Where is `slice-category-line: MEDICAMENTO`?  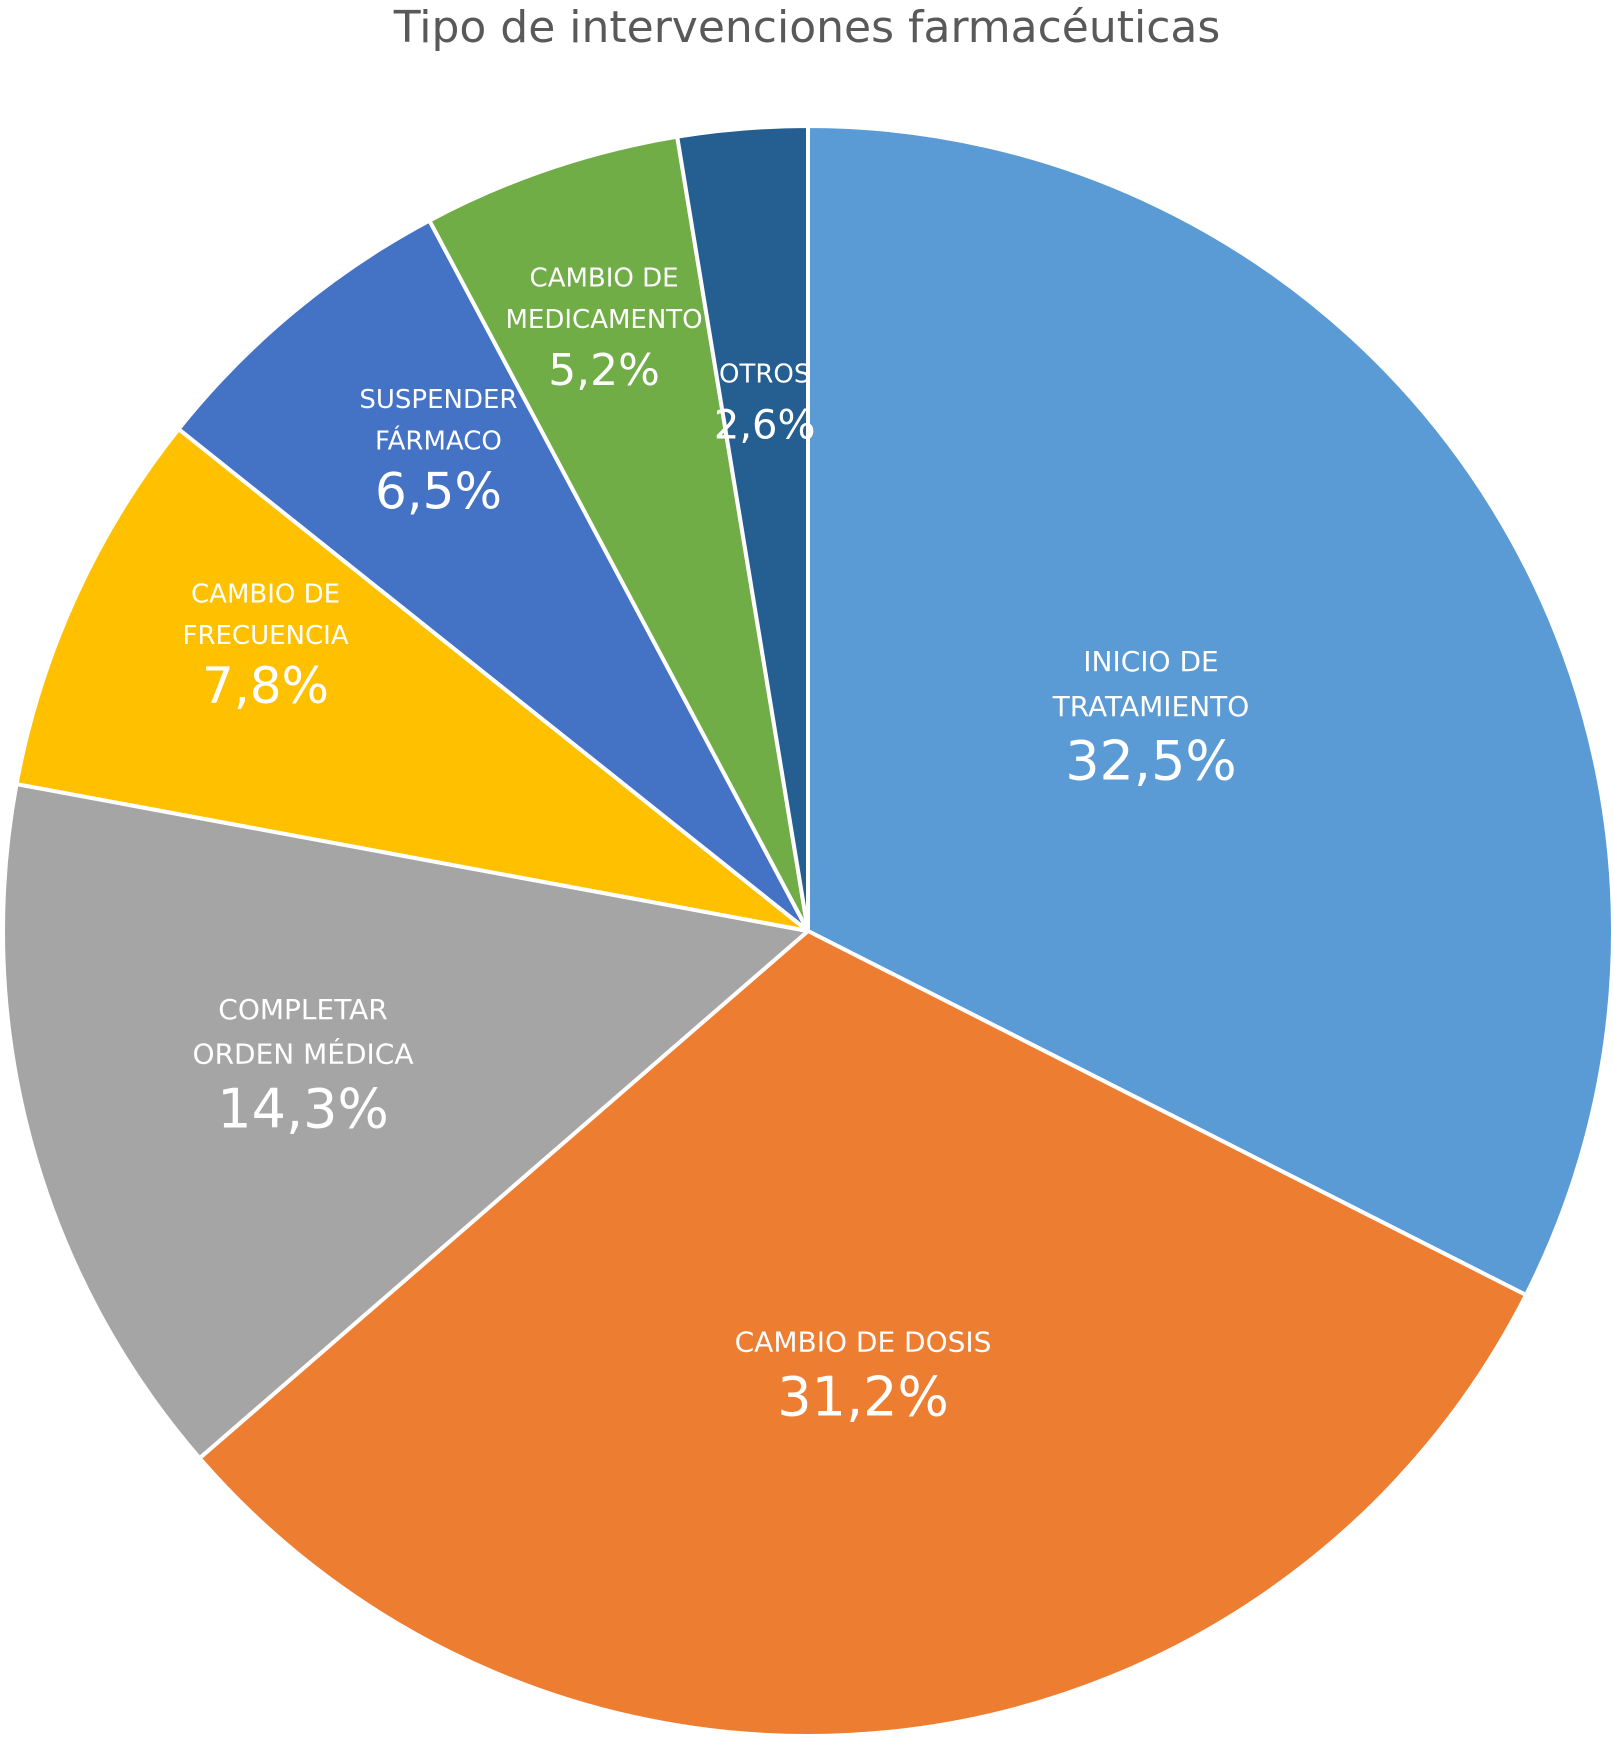
slice-category-line: MEDICAMENTO is located at coordinates (604, 320).